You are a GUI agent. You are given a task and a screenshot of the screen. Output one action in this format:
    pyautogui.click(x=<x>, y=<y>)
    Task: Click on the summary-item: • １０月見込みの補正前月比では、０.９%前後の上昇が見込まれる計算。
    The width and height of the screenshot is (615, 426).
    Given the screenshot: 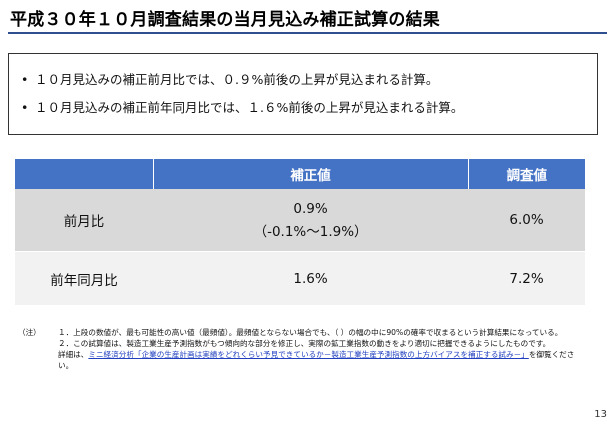 What is the action you would take?
    pyautogui.click(x=229, y=78)
    